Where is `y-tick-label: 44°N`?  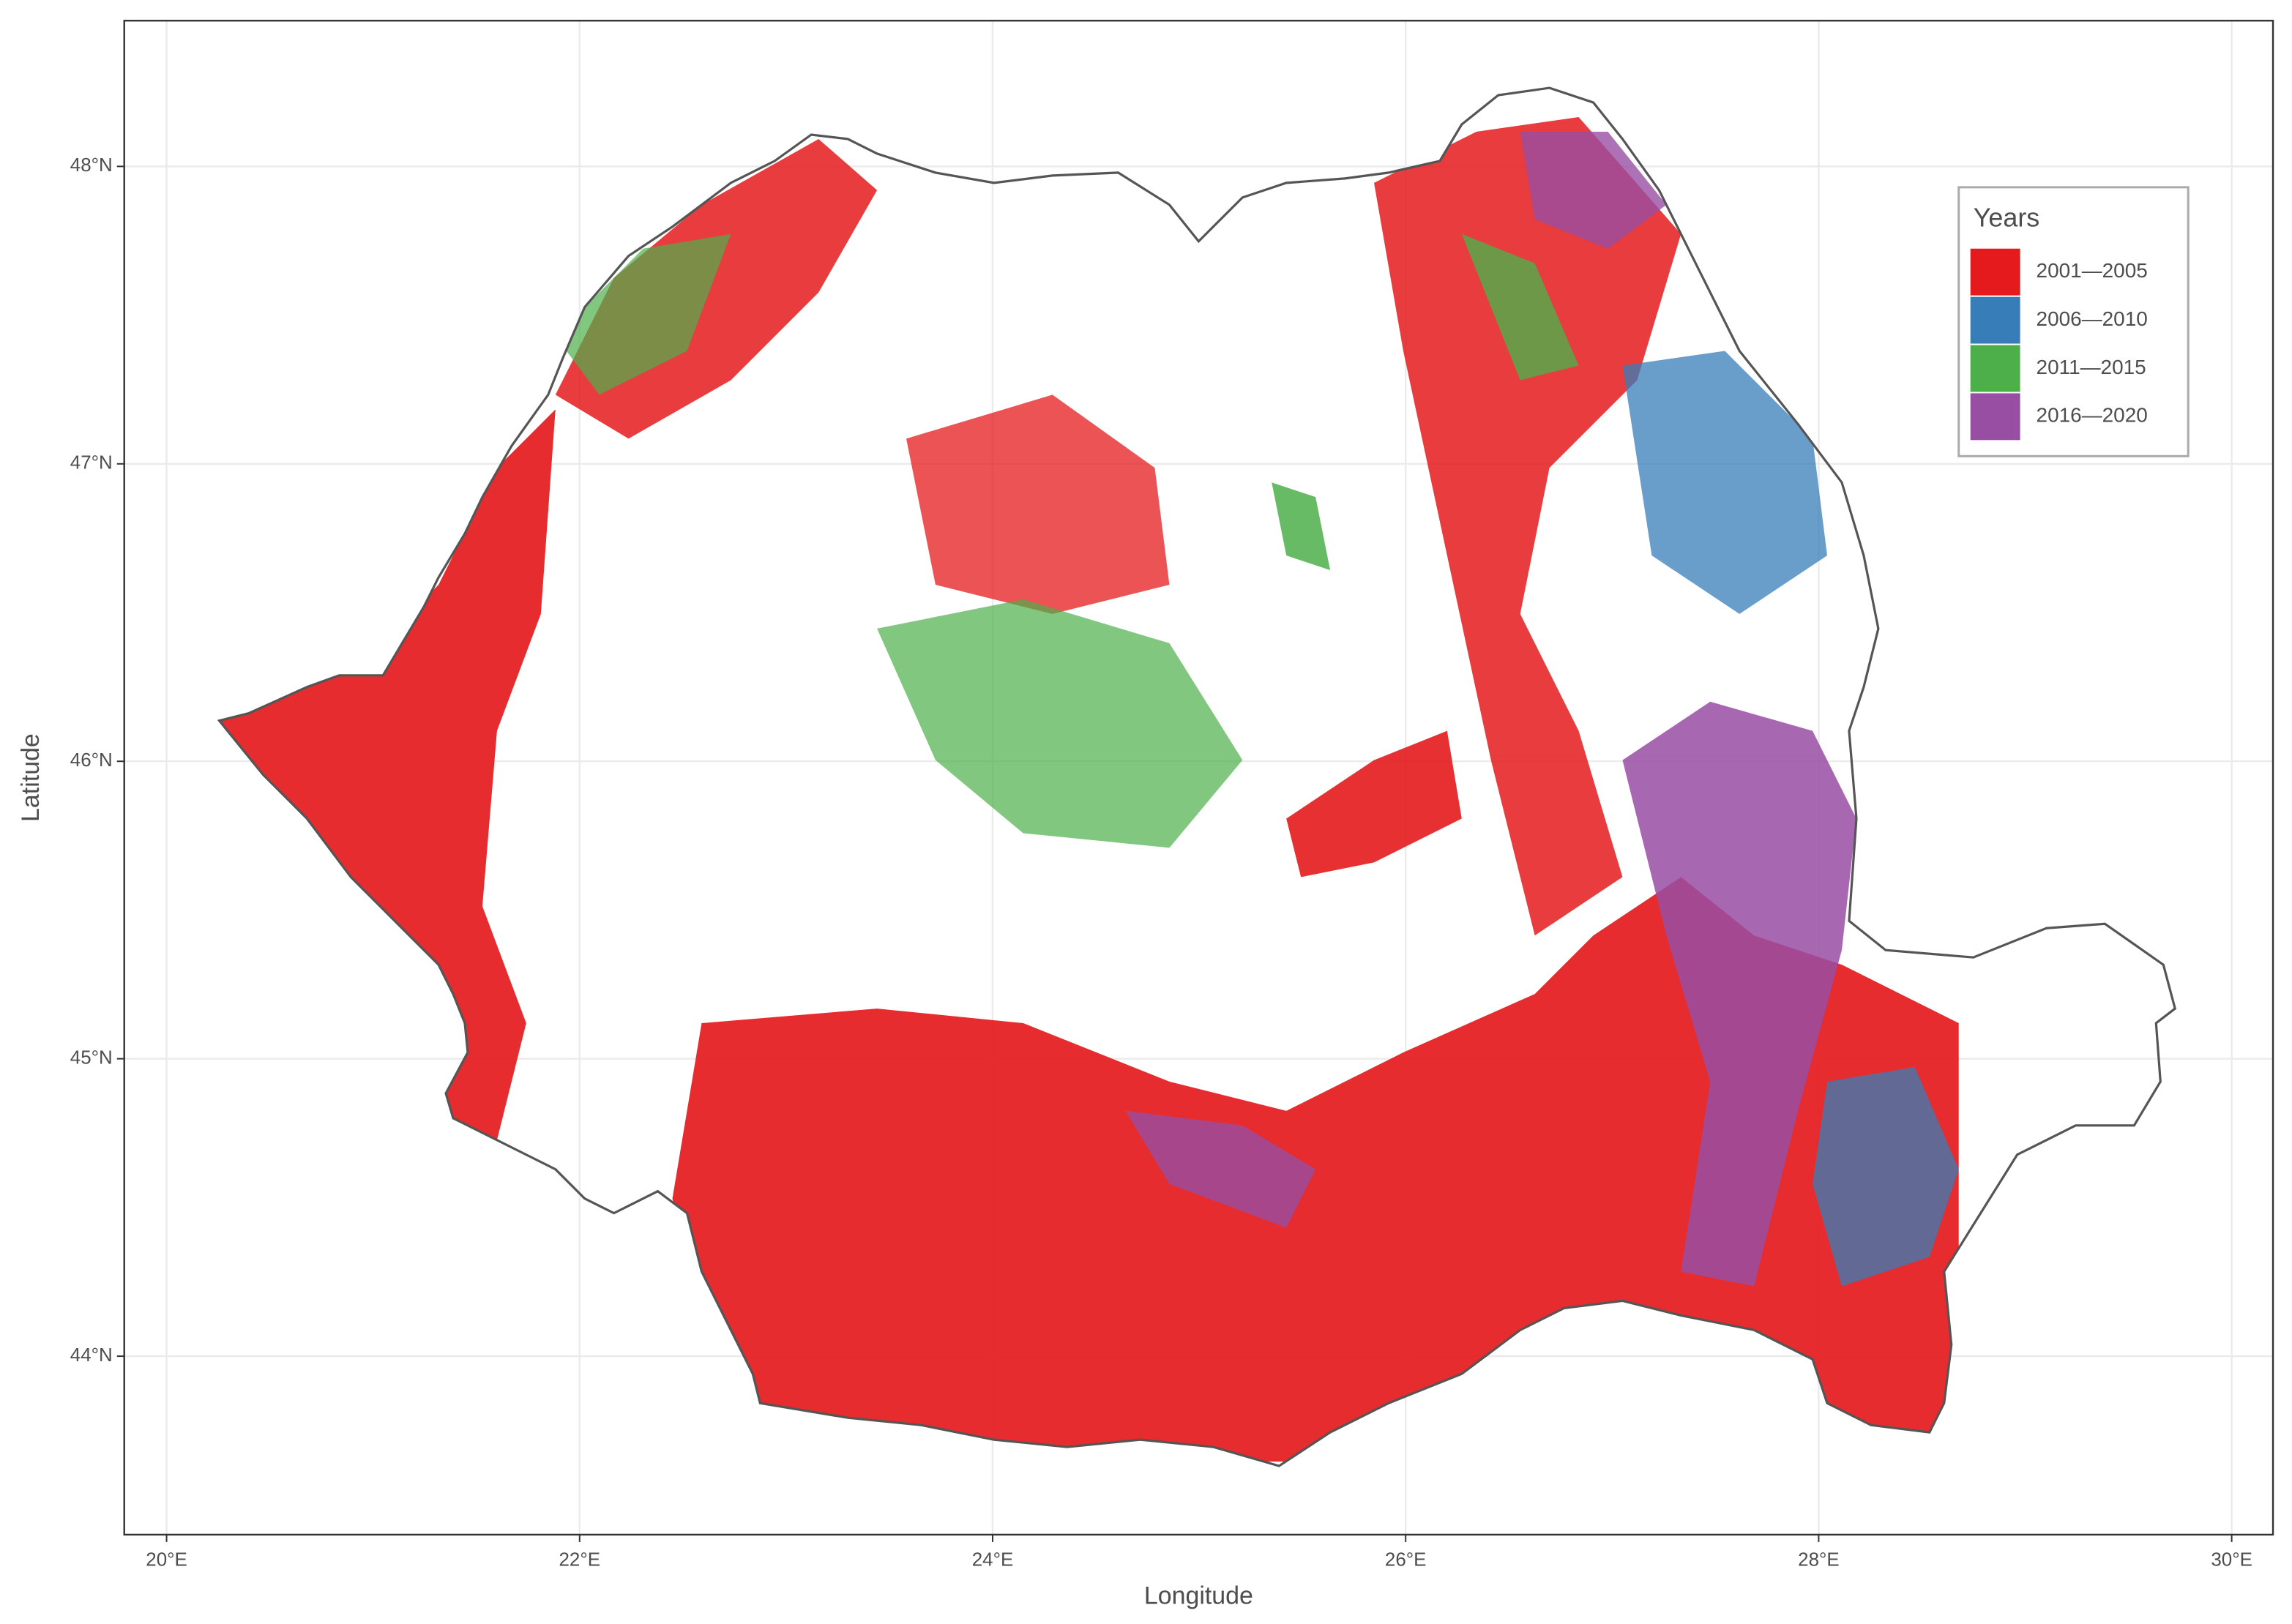 y-tick-label: 44°N is located at coordinates (91, 1356).